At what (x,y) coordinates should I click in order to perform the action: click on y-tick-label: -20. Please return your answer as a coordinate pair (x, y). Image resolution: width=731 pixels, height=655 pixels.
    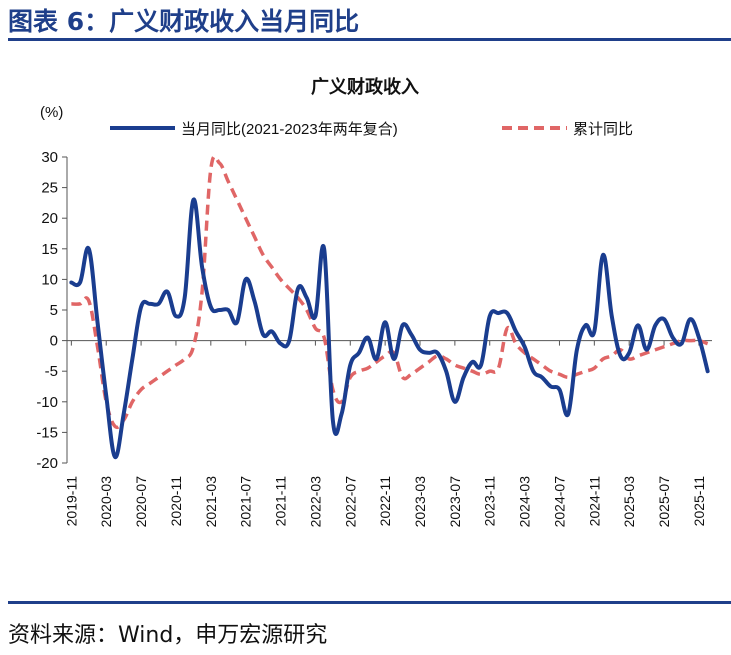
    Looking at the image, I should click on (47, 463).